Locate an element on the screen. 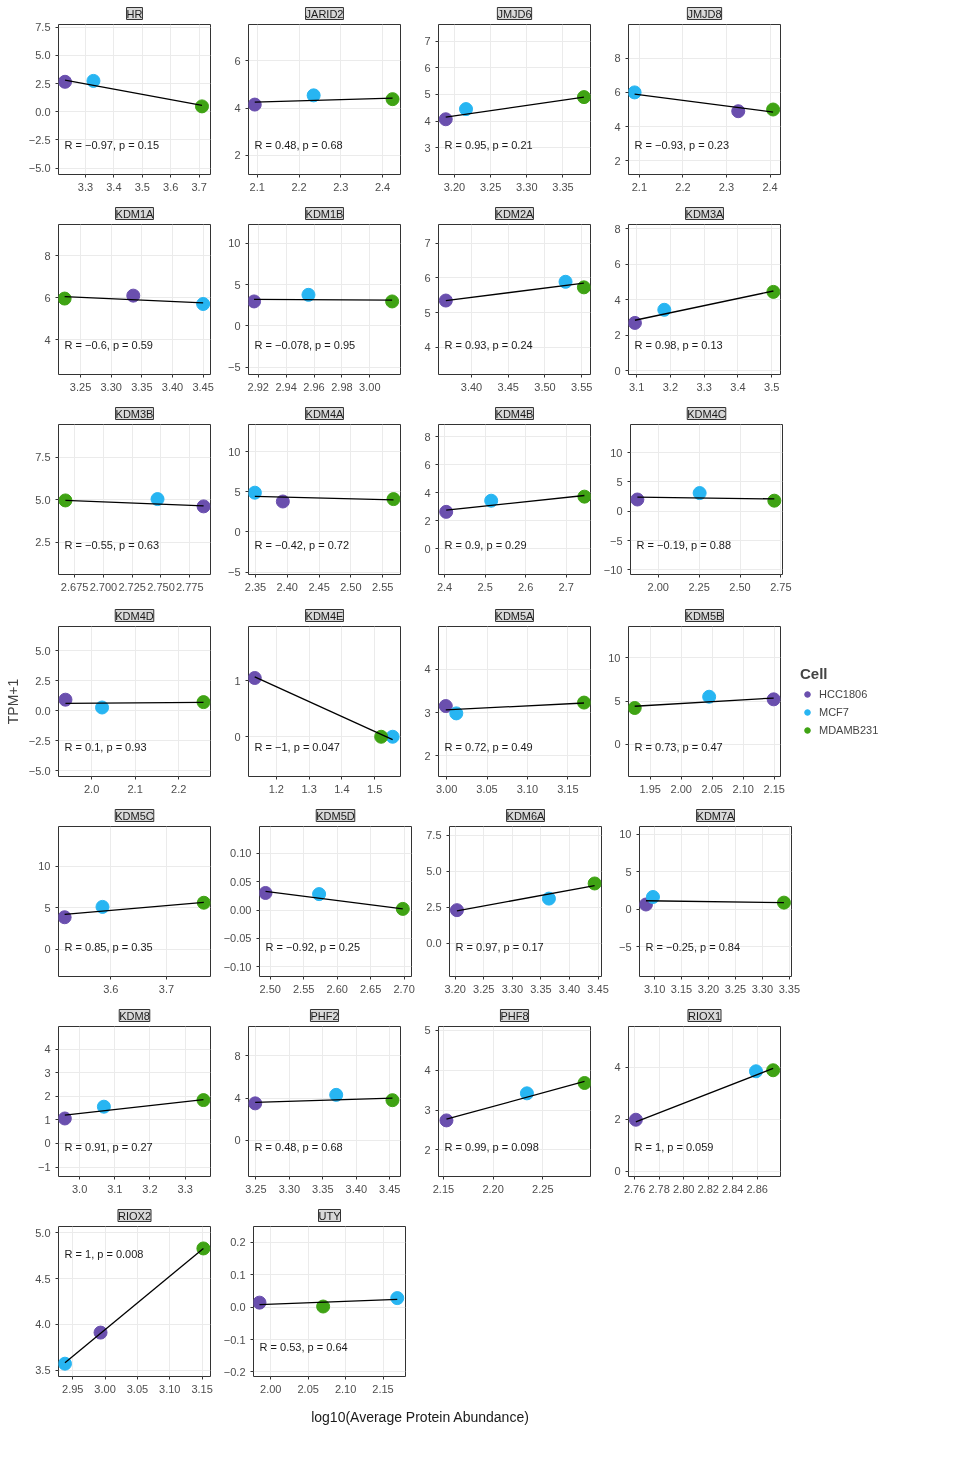 This screenshot has height=1475, width=975. x-tick-label: 2.750 is located at coordinates (161, 586).